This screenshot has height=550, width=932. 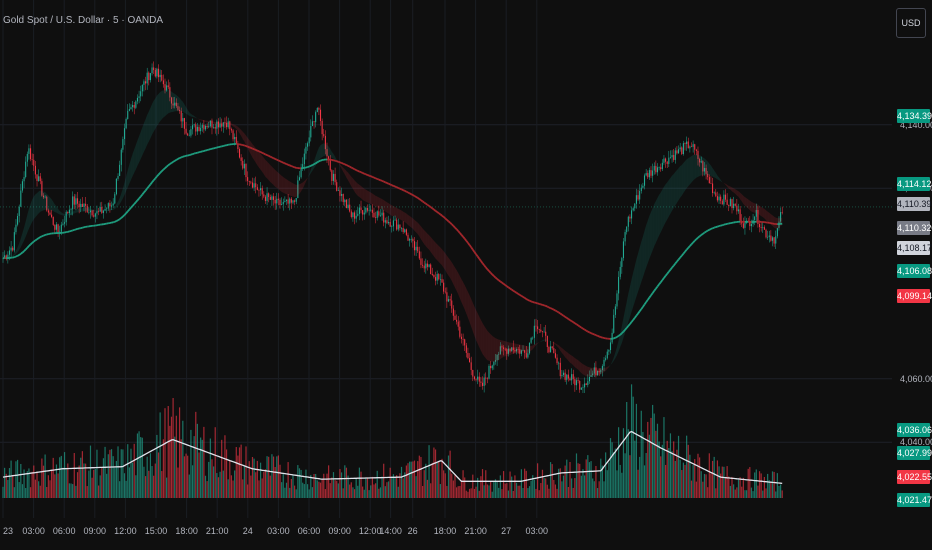 What do you see at coordinates (911, 23) in the screenshot?
I see `currency-button: USD` at bounding box center [911, 23].